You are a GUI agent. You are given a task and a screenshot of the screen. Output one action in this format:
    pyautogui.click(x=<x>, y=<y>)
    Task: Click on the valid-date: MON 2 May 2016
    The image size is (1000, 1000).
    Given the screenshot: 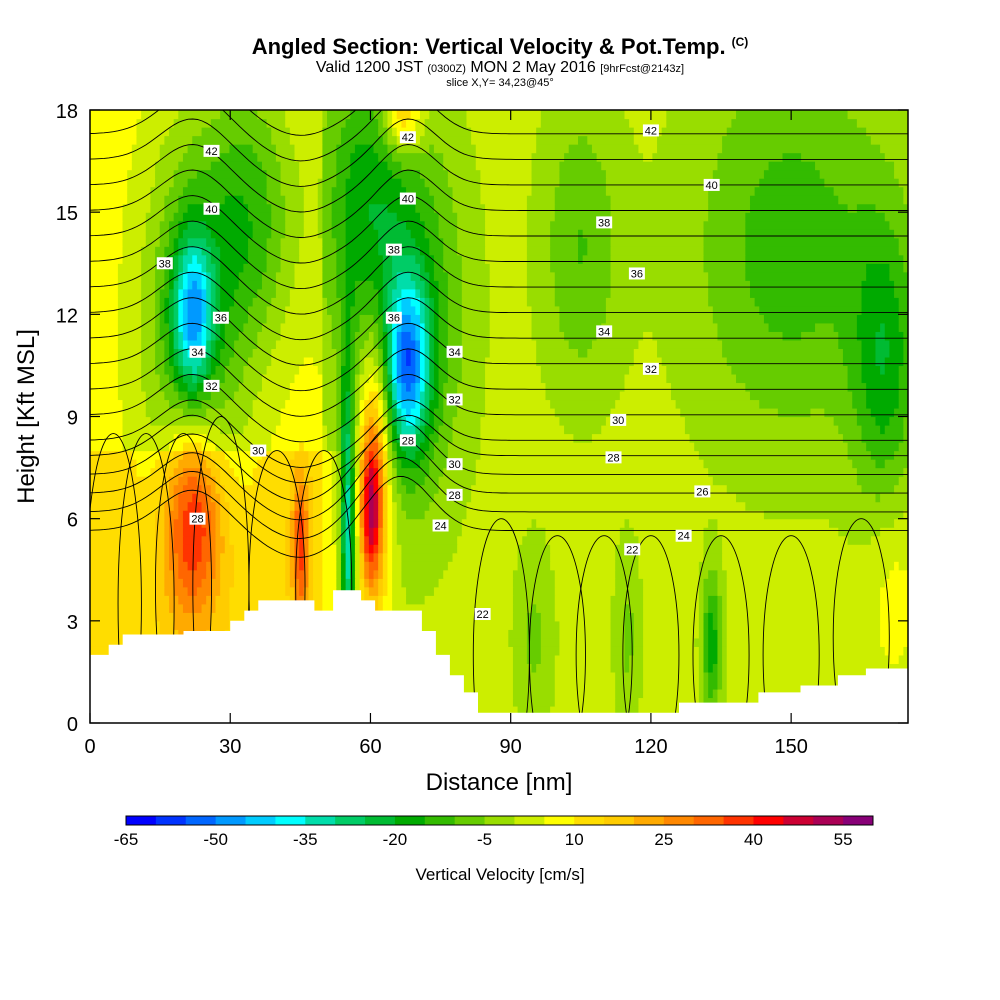 What is the action you would take?
    pyautogui.click(x=533, y=67)
    